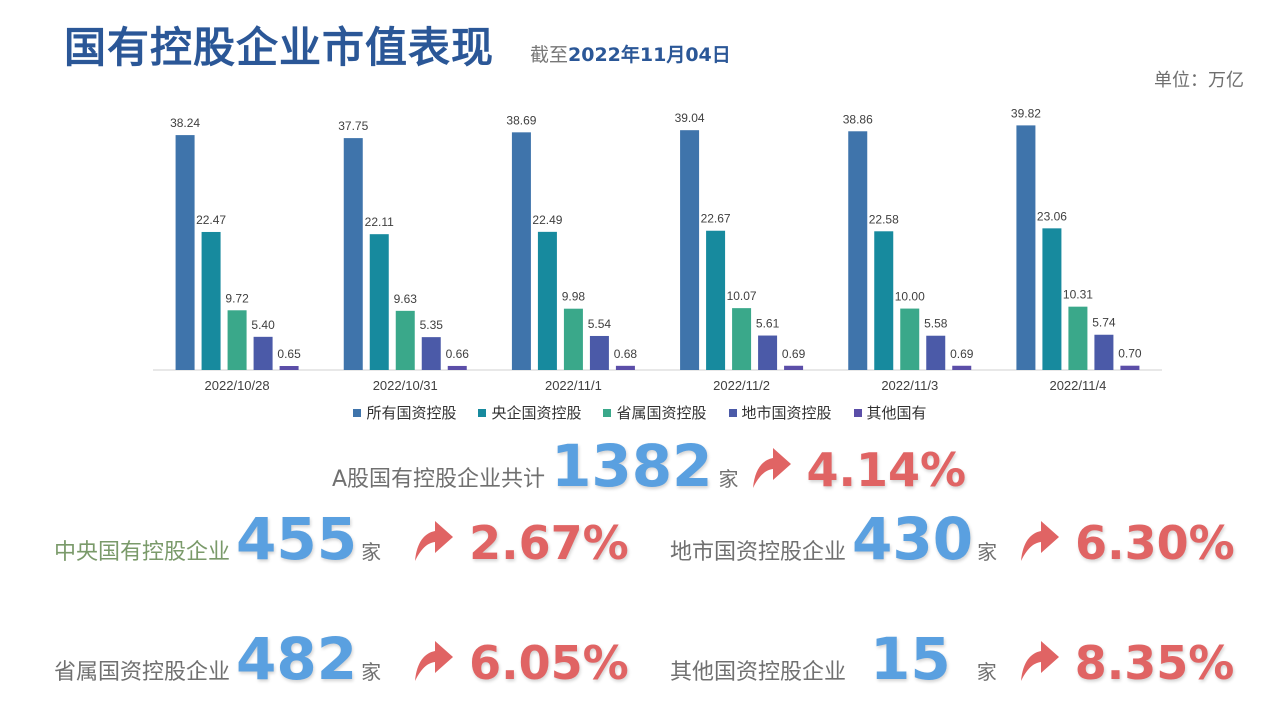 The width and height of the screenshot is (1280, 720). I want to click on legend-item-other: 其他国有, so click(890, 412).